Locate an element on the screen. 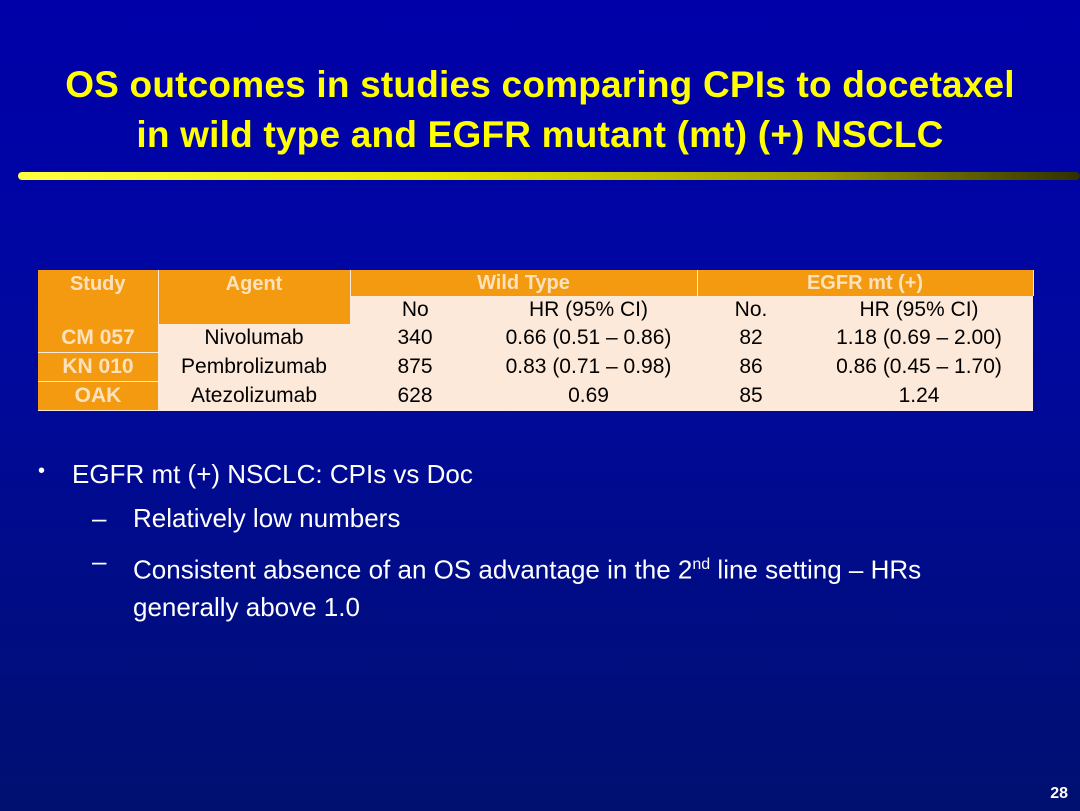  data-cell: 0.83 (0.71 – 0.98) is located at coordinates (589, 367).